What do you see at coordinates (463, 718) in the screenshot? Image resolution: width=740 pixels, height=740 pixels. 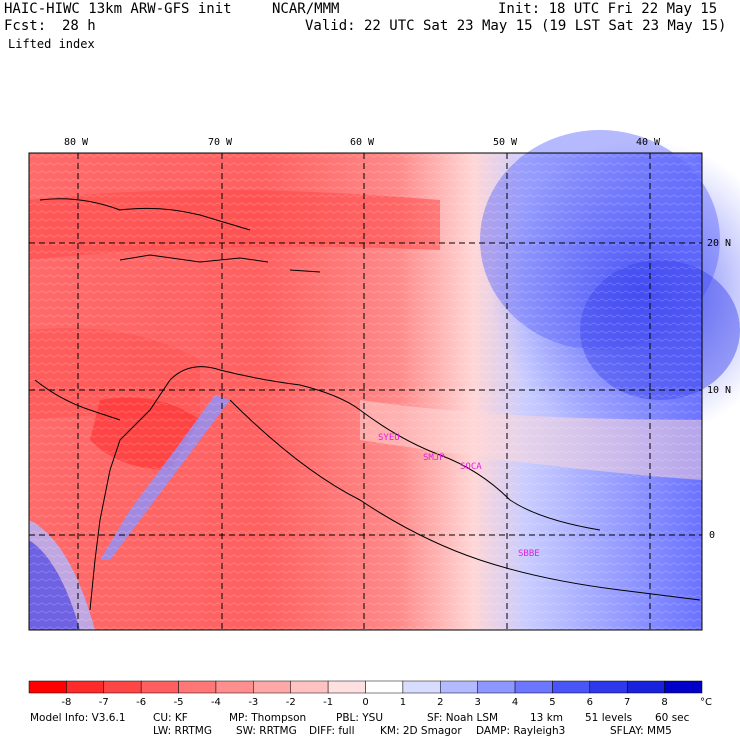 I see `sf-scheme: SF: Noah LSM` at bounding box center [463, 718].